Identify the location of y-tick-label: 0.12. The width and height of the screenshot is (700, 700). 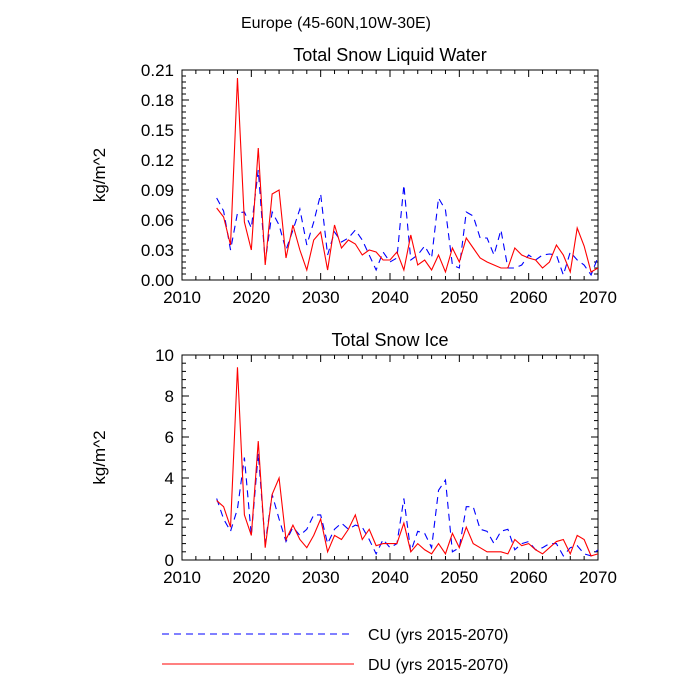
(157, 160).